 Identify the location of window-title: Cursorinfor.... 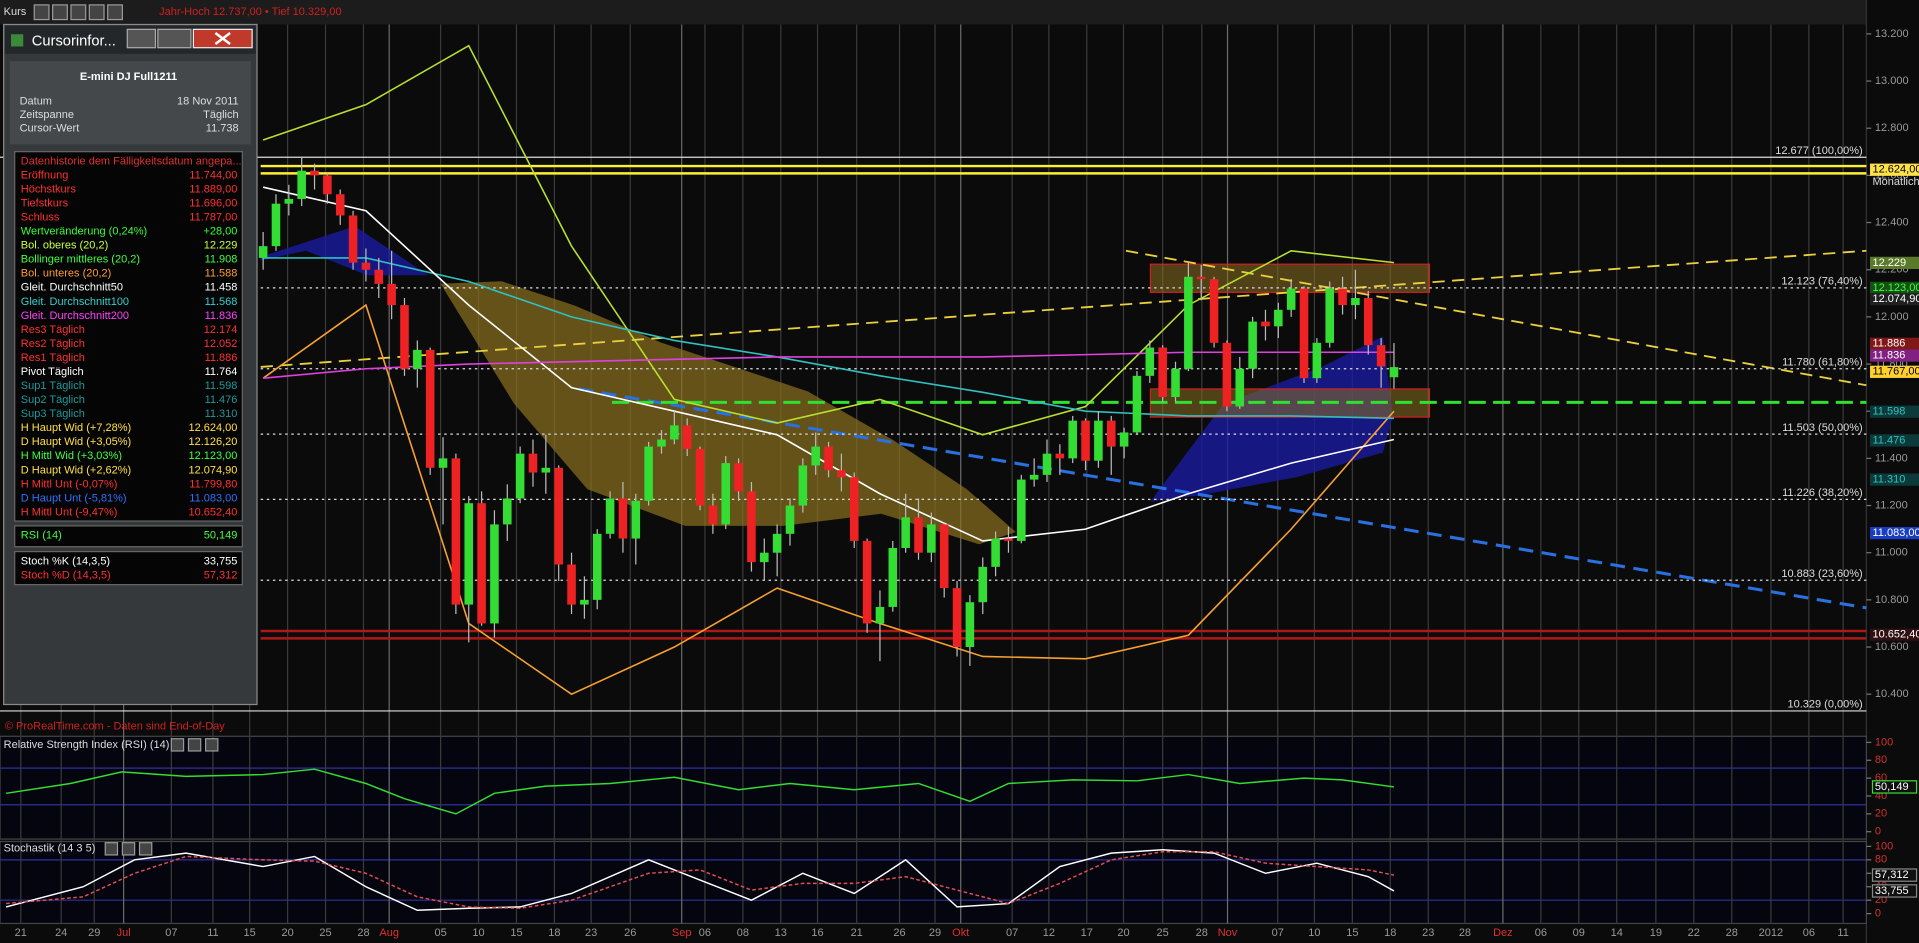
(74, 41).